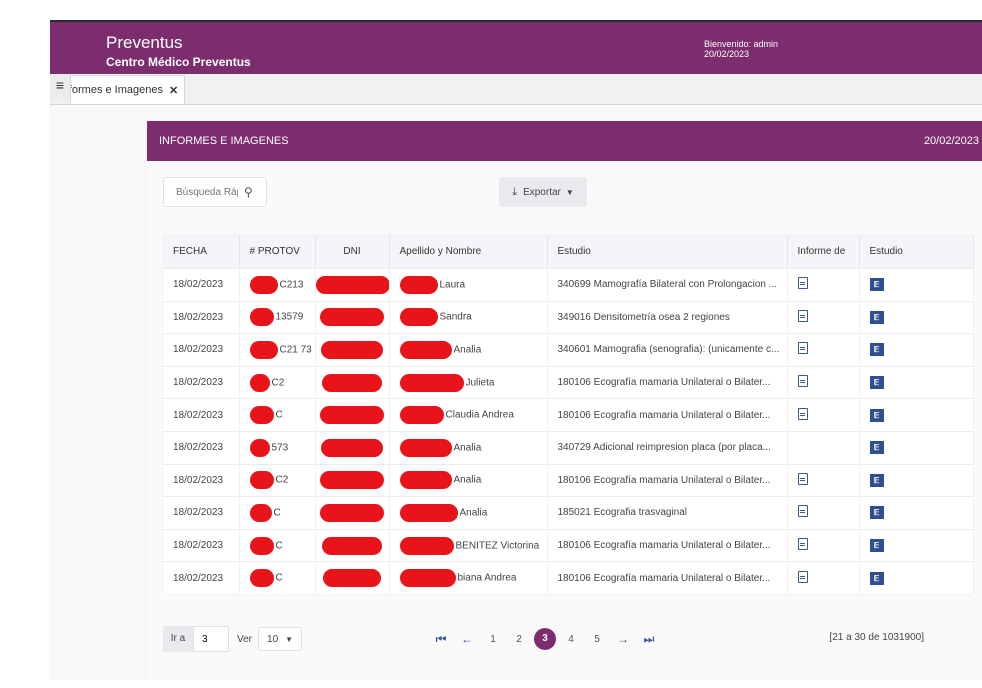  Describe the element at coordinates (178, 62) in the screenshot. I see `center-name: Centro Médico Preventus` at that location.